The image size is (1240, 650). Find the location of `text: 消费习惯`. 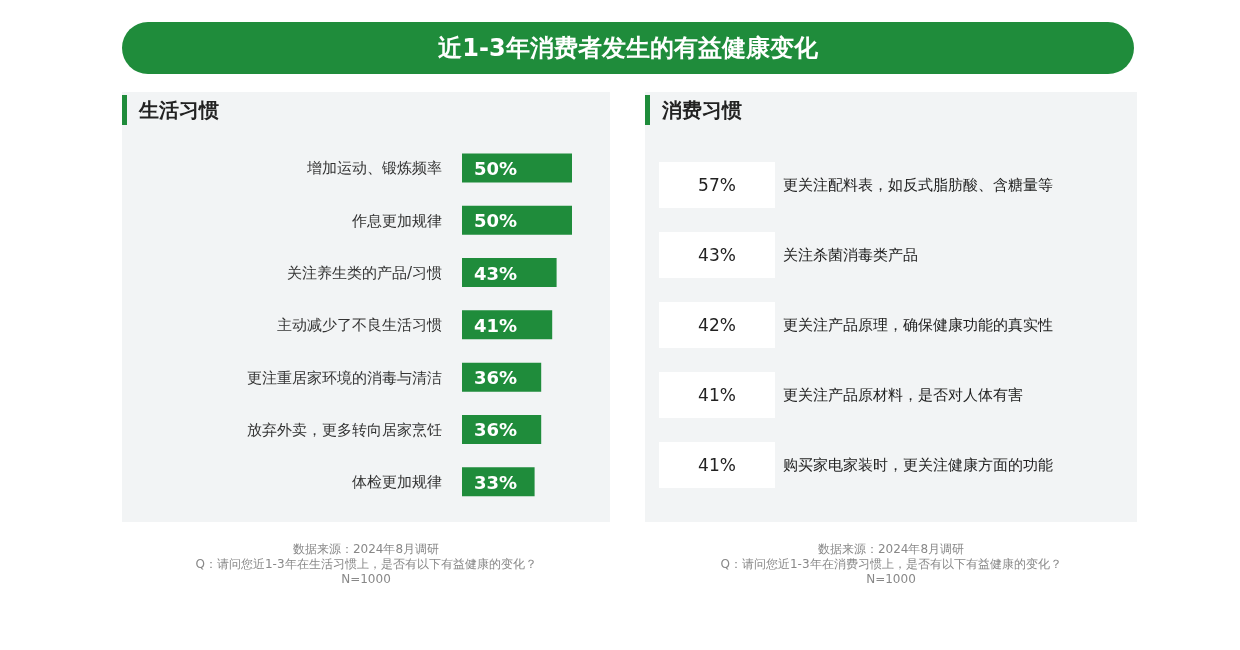

text: 消费习惯 is located at coordinates (702, 110).